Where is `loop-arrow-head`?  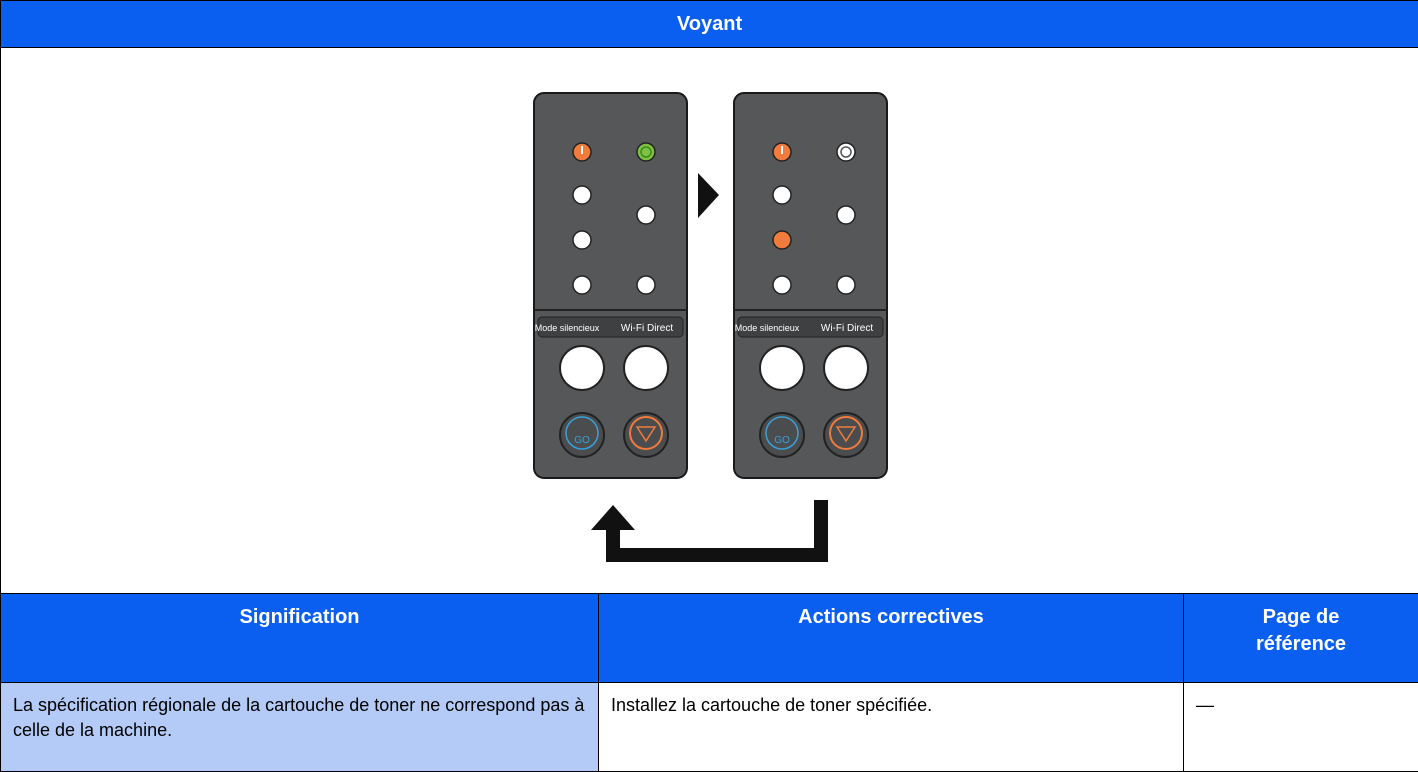
loop-arrow-head is located at coordinates (613, 517).